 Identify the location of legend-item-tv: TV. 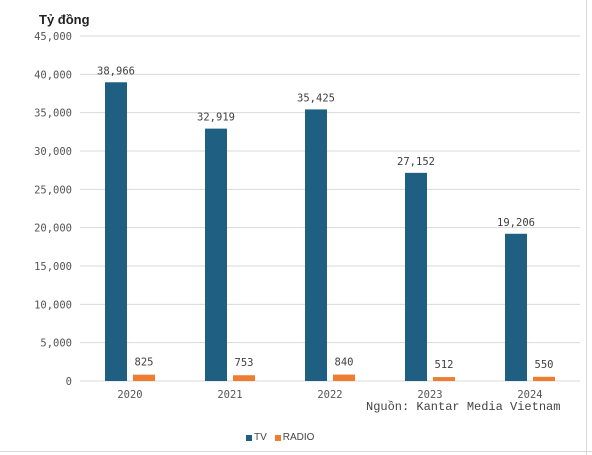
(256, 437).